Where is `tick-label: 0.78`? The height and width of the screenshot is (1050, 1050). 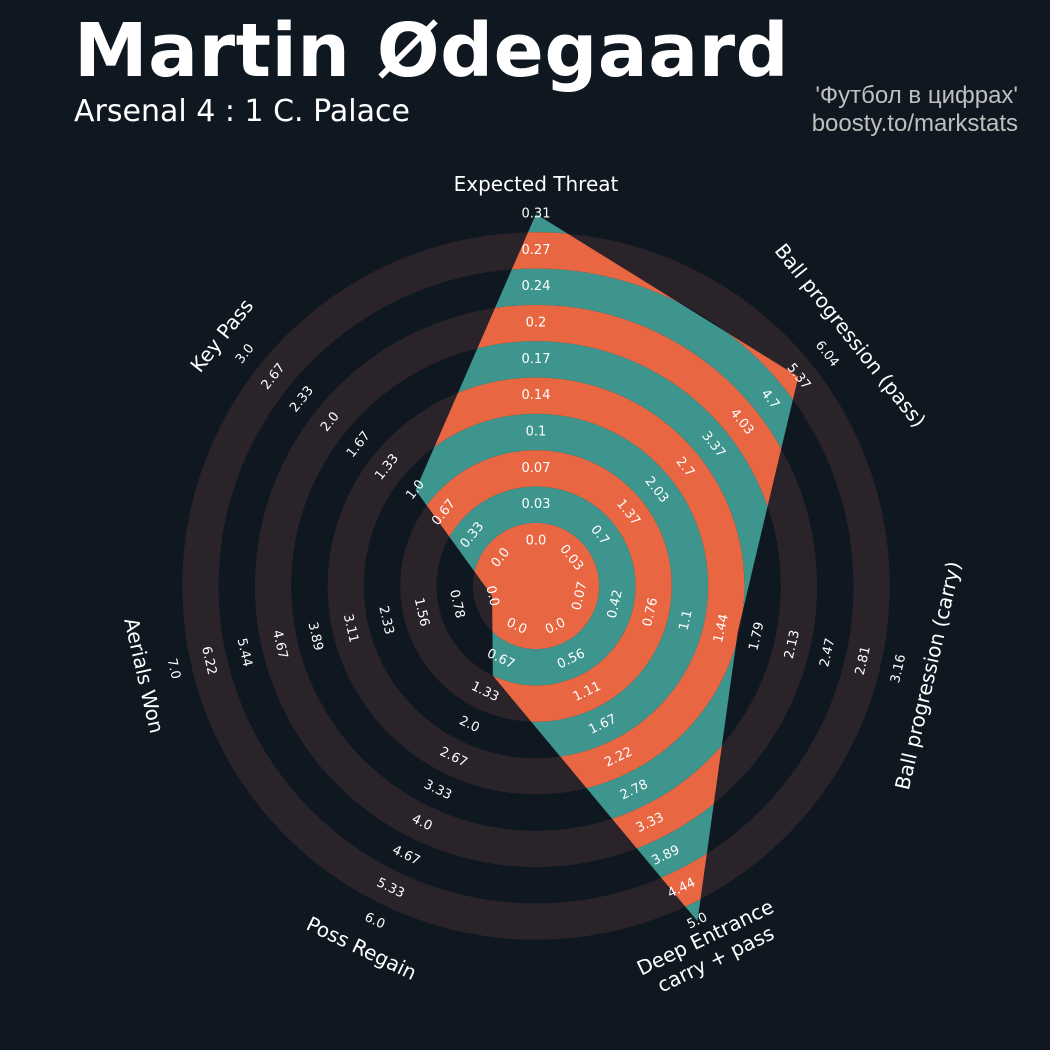 tick-label: 0.78 is located at coordinates (456, 604).